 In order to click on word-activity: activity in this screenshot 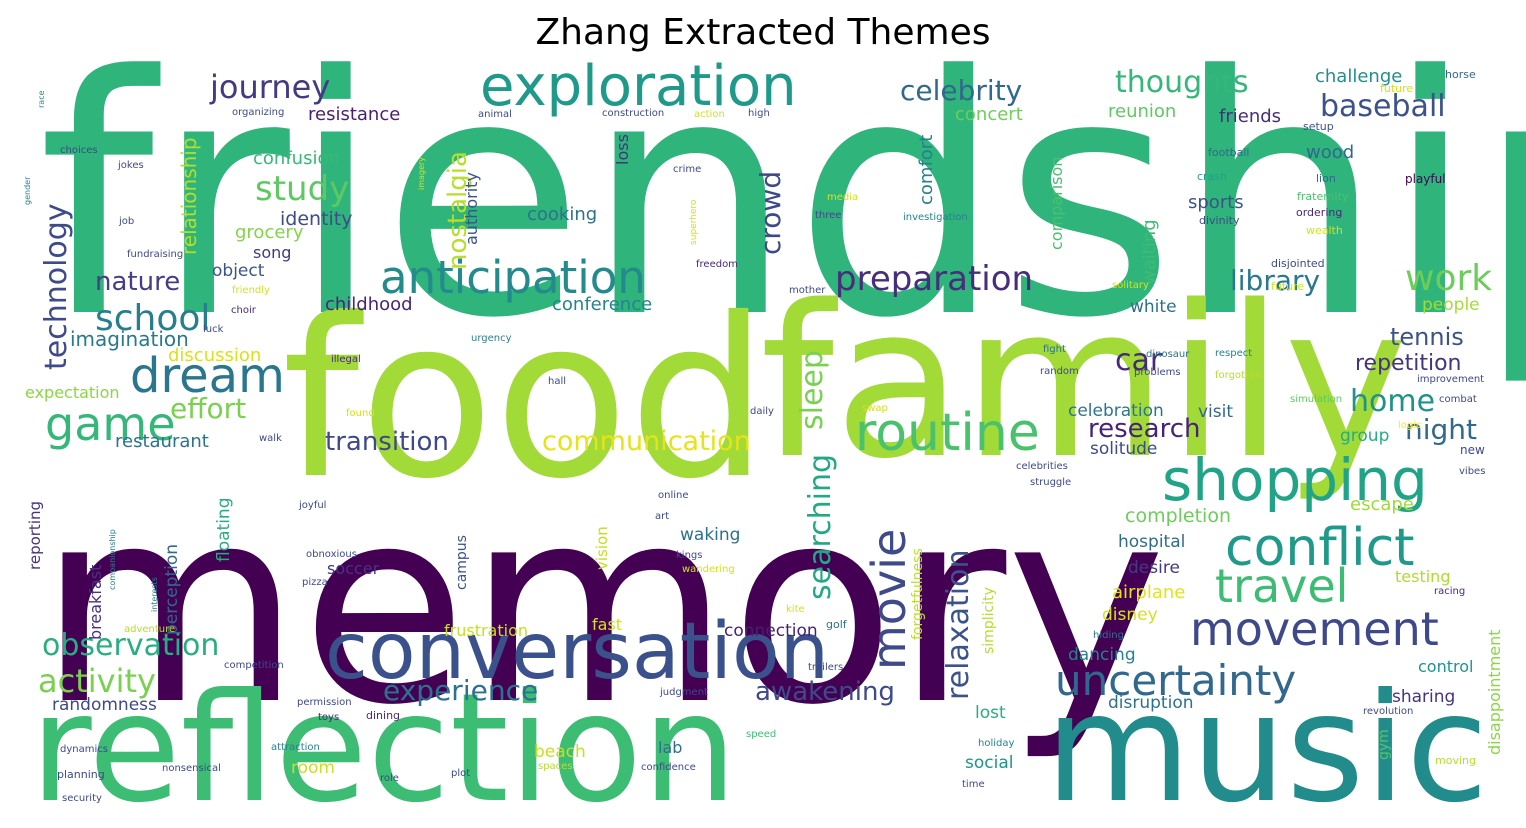, I will do `click(97, 681)`.